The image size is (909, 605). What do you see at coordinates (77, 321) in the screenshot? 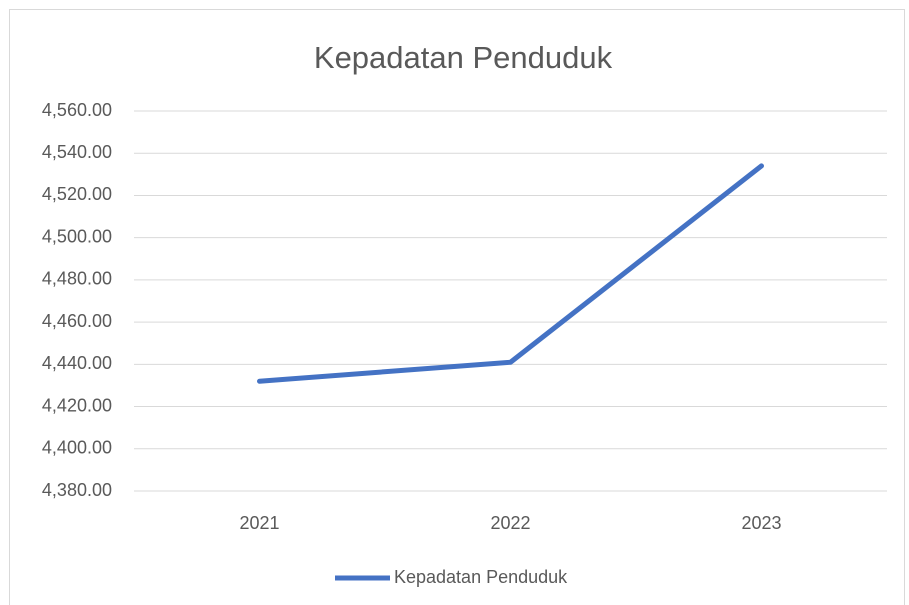
I see `y-tick-label: 4,460.00` at bounding box center [77, 321].